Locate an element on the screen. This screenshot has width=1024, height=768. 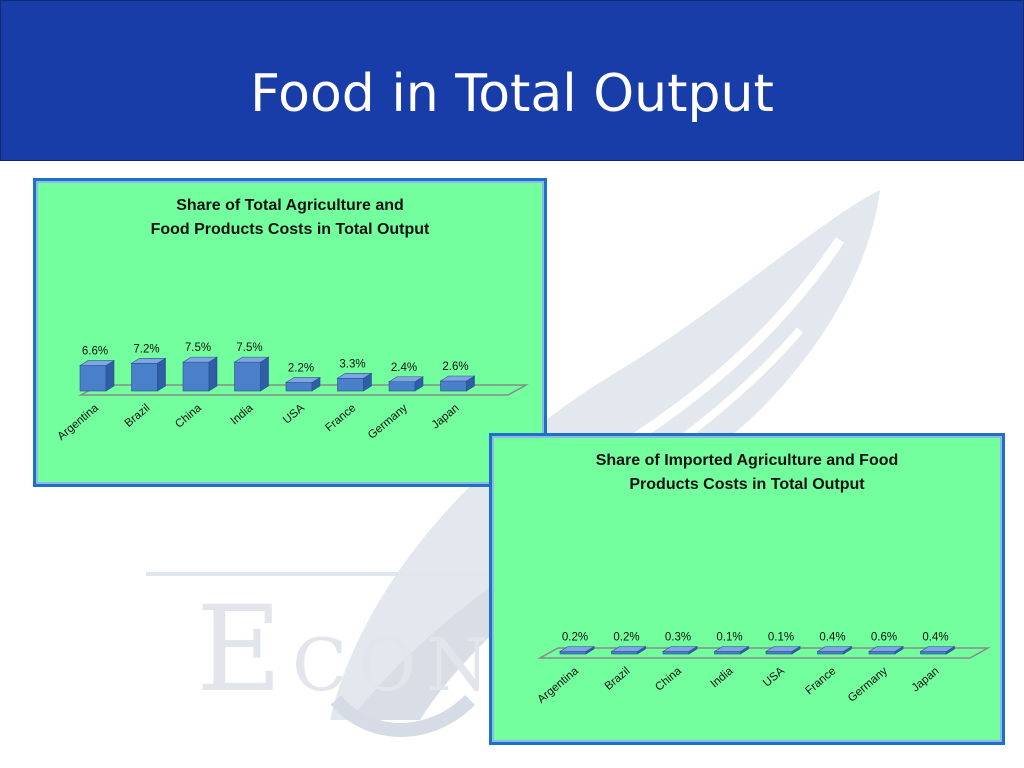
value-label: 2.2% is located at coordinates (301, 369).